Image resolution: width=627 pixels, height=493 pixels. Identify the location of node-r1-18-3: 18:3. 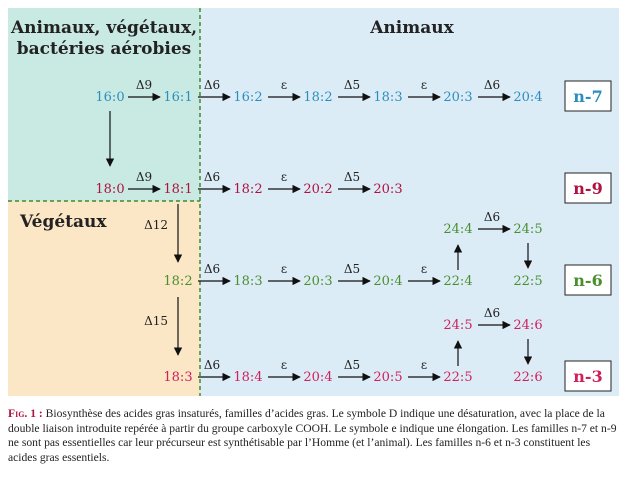
(387, 97).